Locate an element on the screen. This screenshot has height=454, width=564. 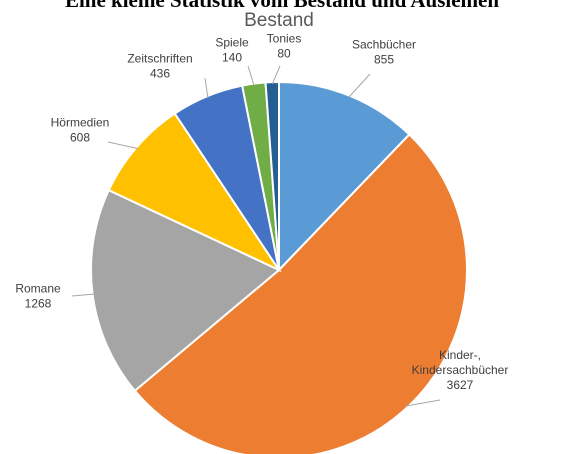
data-label-category: Tonies is located at coordinates (284, 39).